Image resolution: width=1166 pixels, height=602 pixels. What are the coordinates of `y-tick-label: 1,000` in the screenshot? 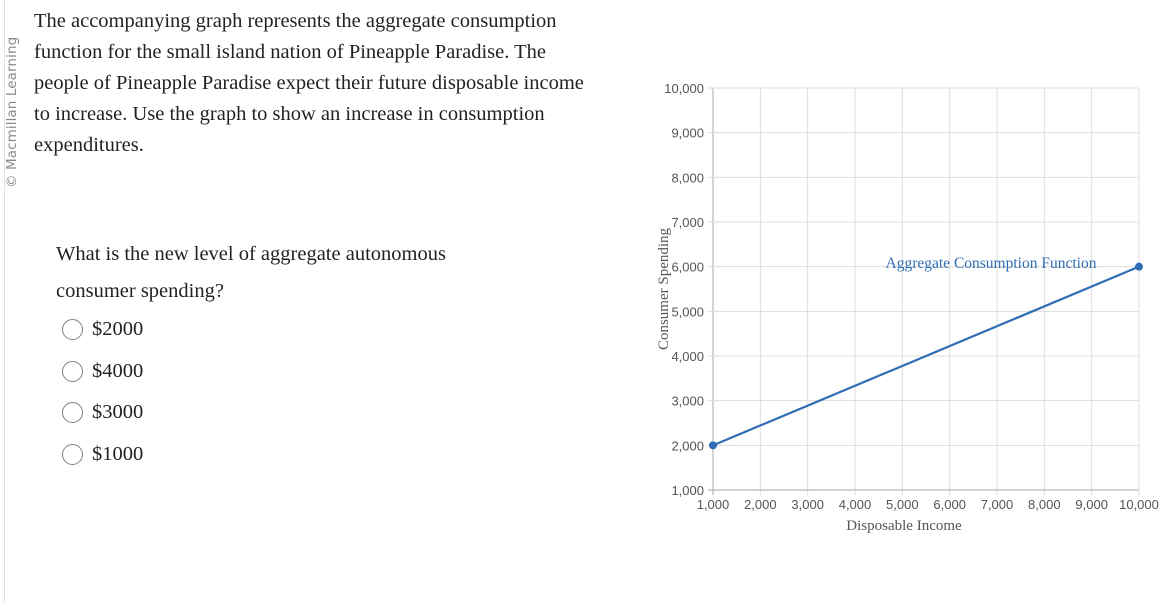 It's located at (687, 490).